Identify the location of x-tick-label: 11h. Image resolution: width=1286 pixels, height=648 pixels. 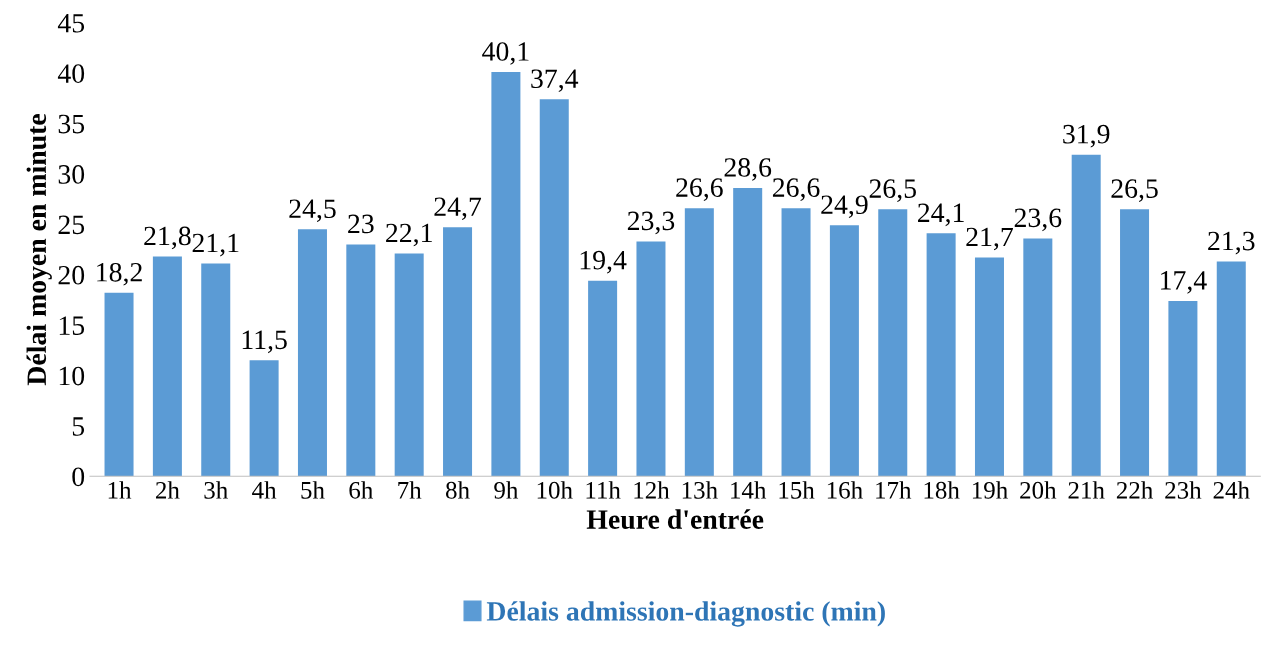
(603, 490).